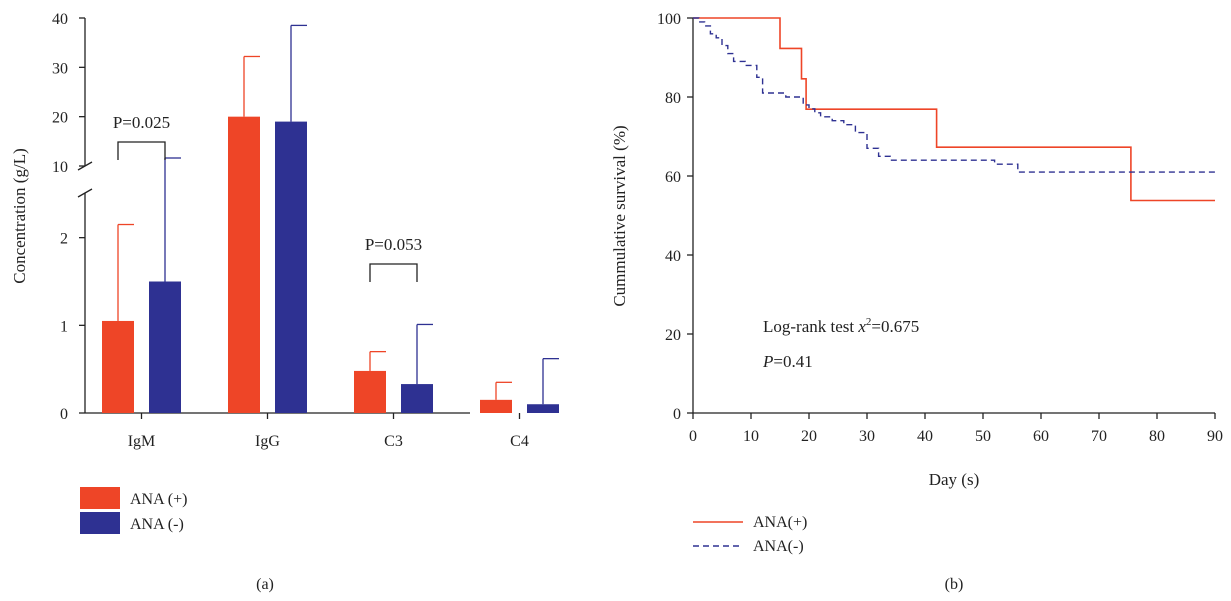 The image size is (1231, 601). Describe the element at coordinates (751, 436) in the screenshot. I see `x-tick-label: 10` at that location.